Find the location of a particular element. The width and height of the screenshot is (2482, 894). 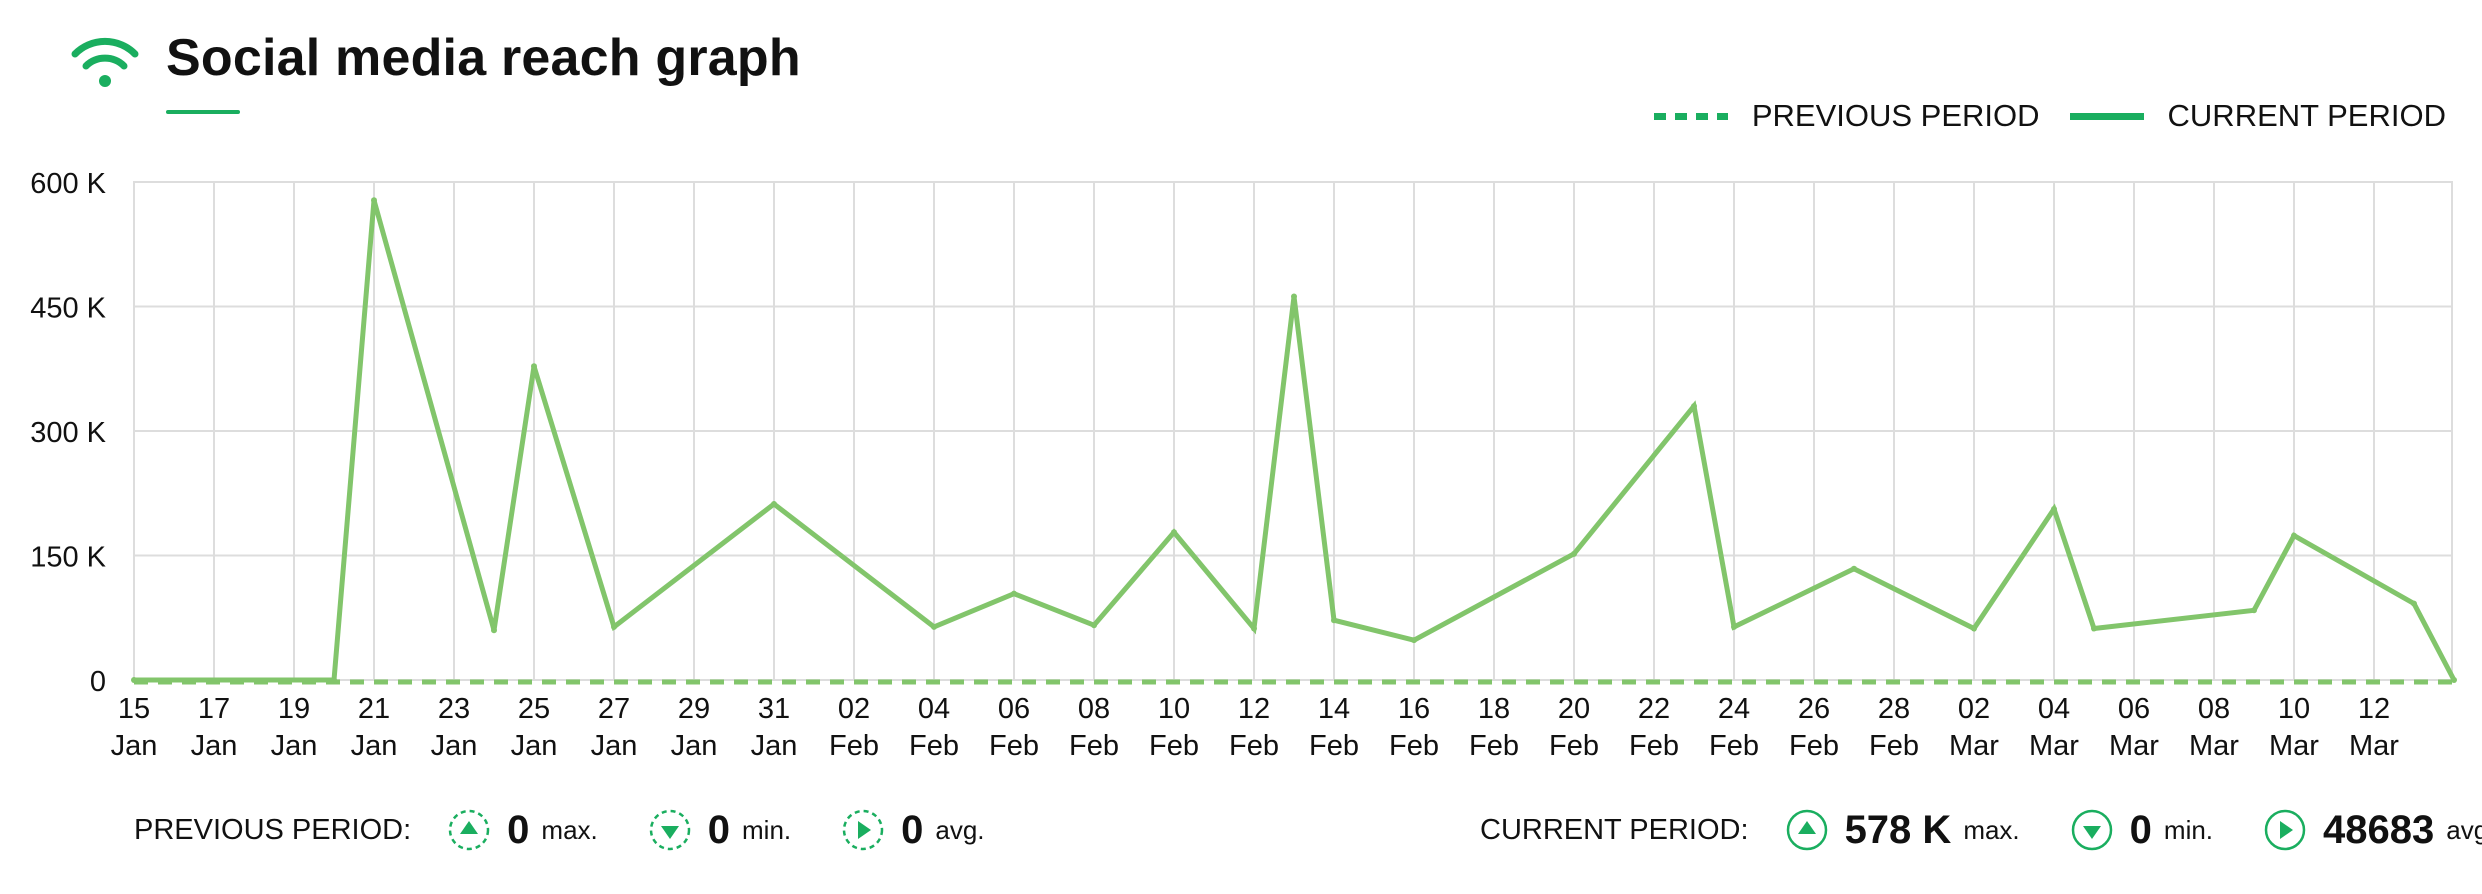

legend-label-current: CURRENT PERIOD is located at coordinates (2306, 115).